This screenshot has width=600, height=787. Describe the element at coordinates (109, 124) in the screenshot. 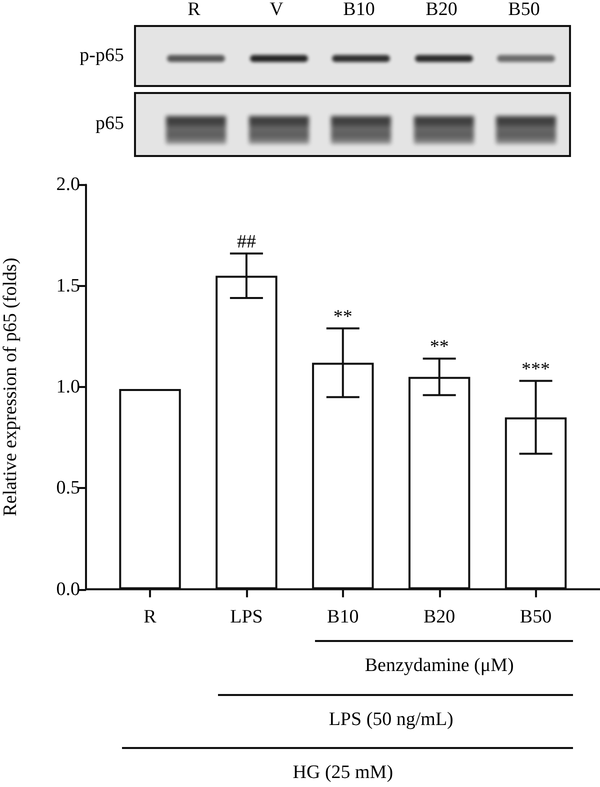

I see `text: p65` at that location.